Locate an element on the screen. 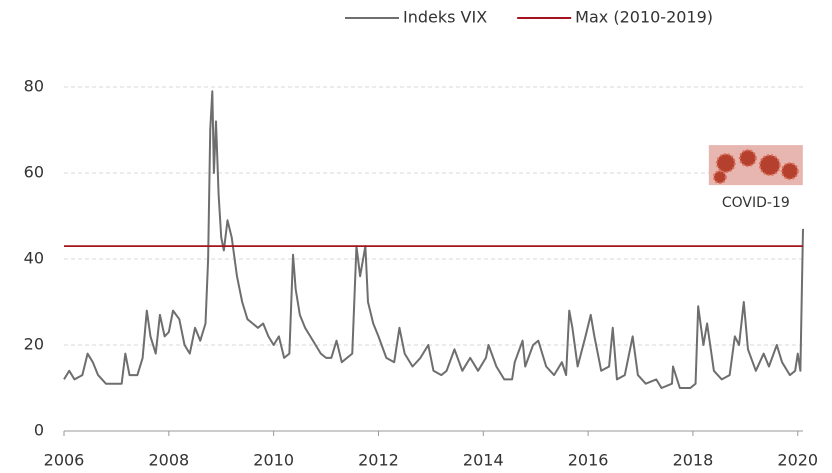 This screenshot has width=832, height=473. x-tick-label: 2008 is located at coordinates (168, 460).